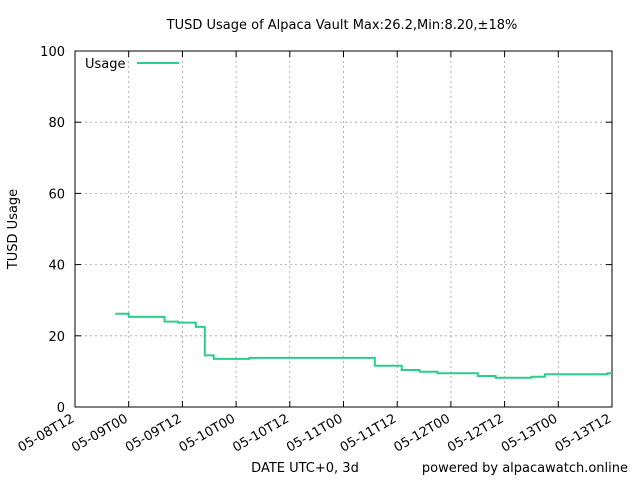 The image size is (640, 480). What do you see at coordinates (61, 408) in the screenshot?
I see `y-tick-label: 0` at bounding box center [61, 408].